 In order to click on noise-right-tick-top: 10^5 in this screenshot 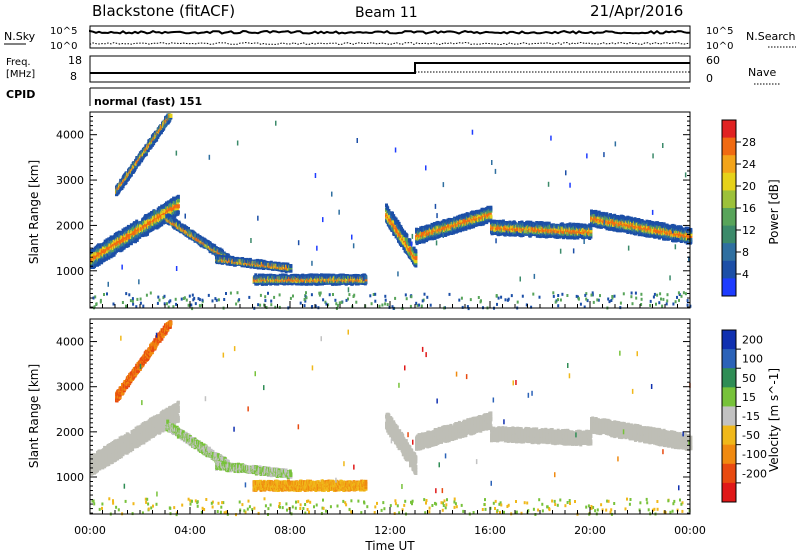, I will do `click(719, 31)`.